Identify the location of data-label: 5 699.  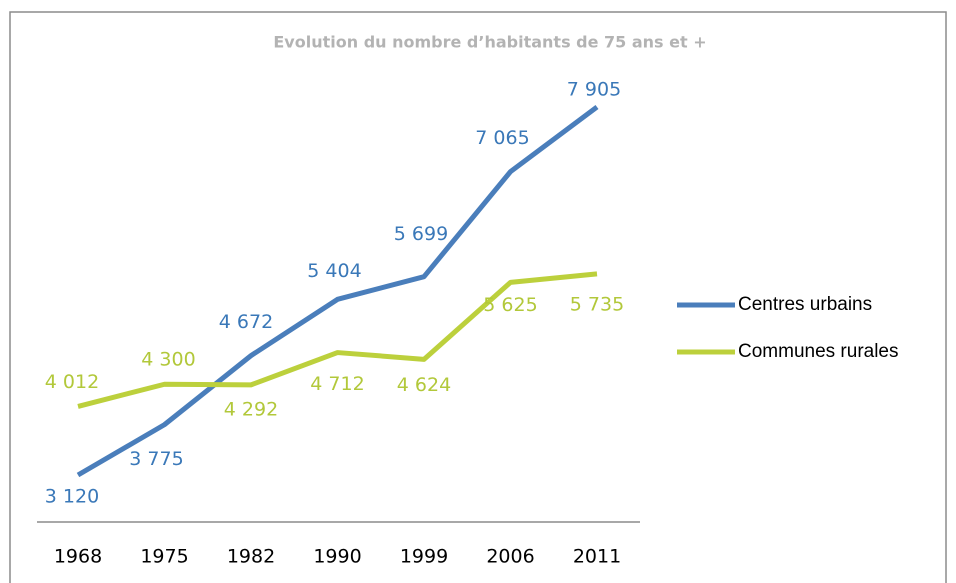
(421, 234).